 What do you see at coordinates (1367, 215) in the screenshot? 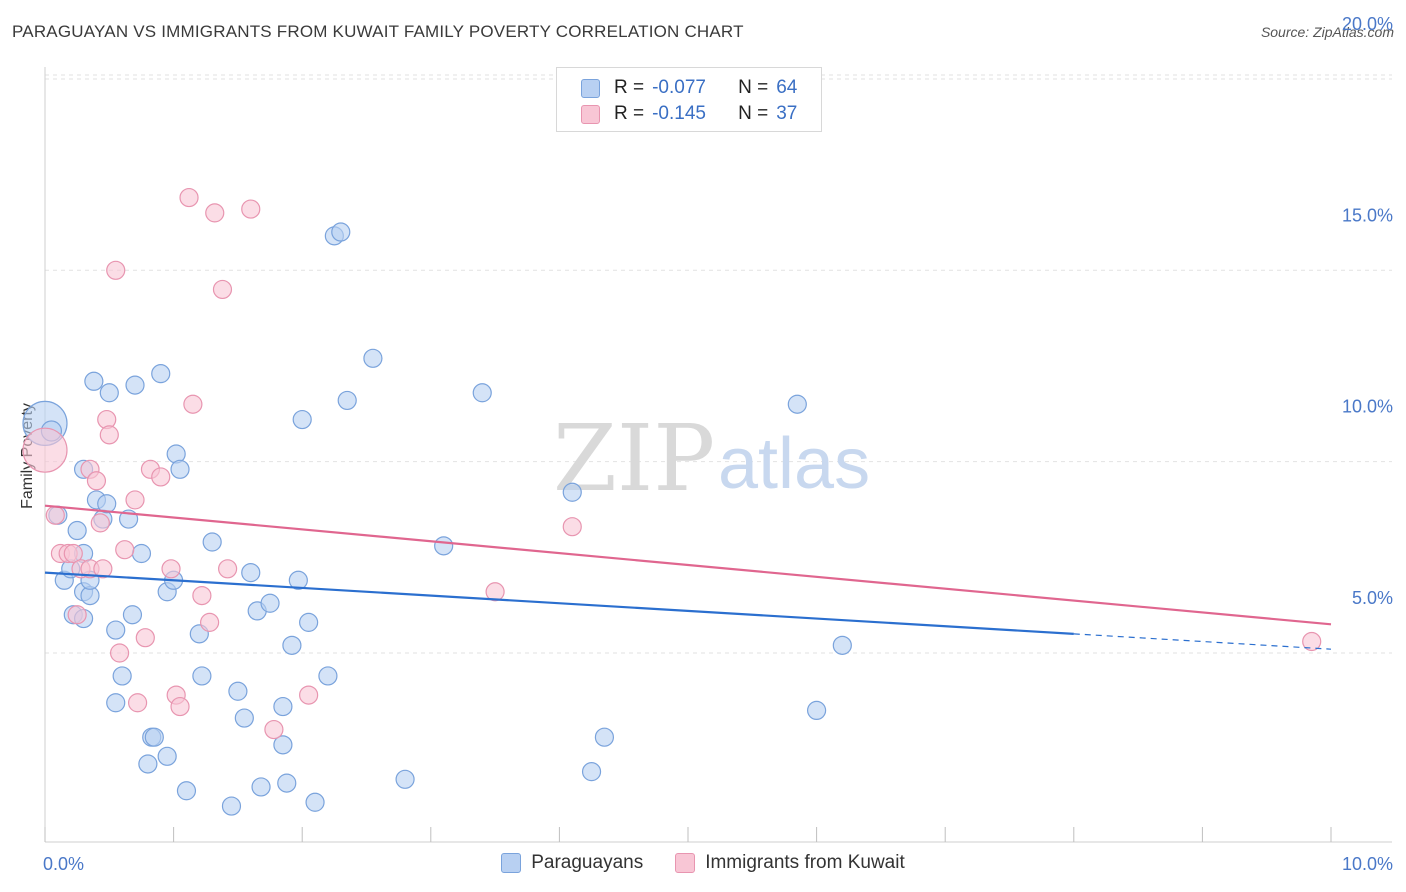
I see `y-tick-label: 15.0%` at bounding box center [1367, 215].